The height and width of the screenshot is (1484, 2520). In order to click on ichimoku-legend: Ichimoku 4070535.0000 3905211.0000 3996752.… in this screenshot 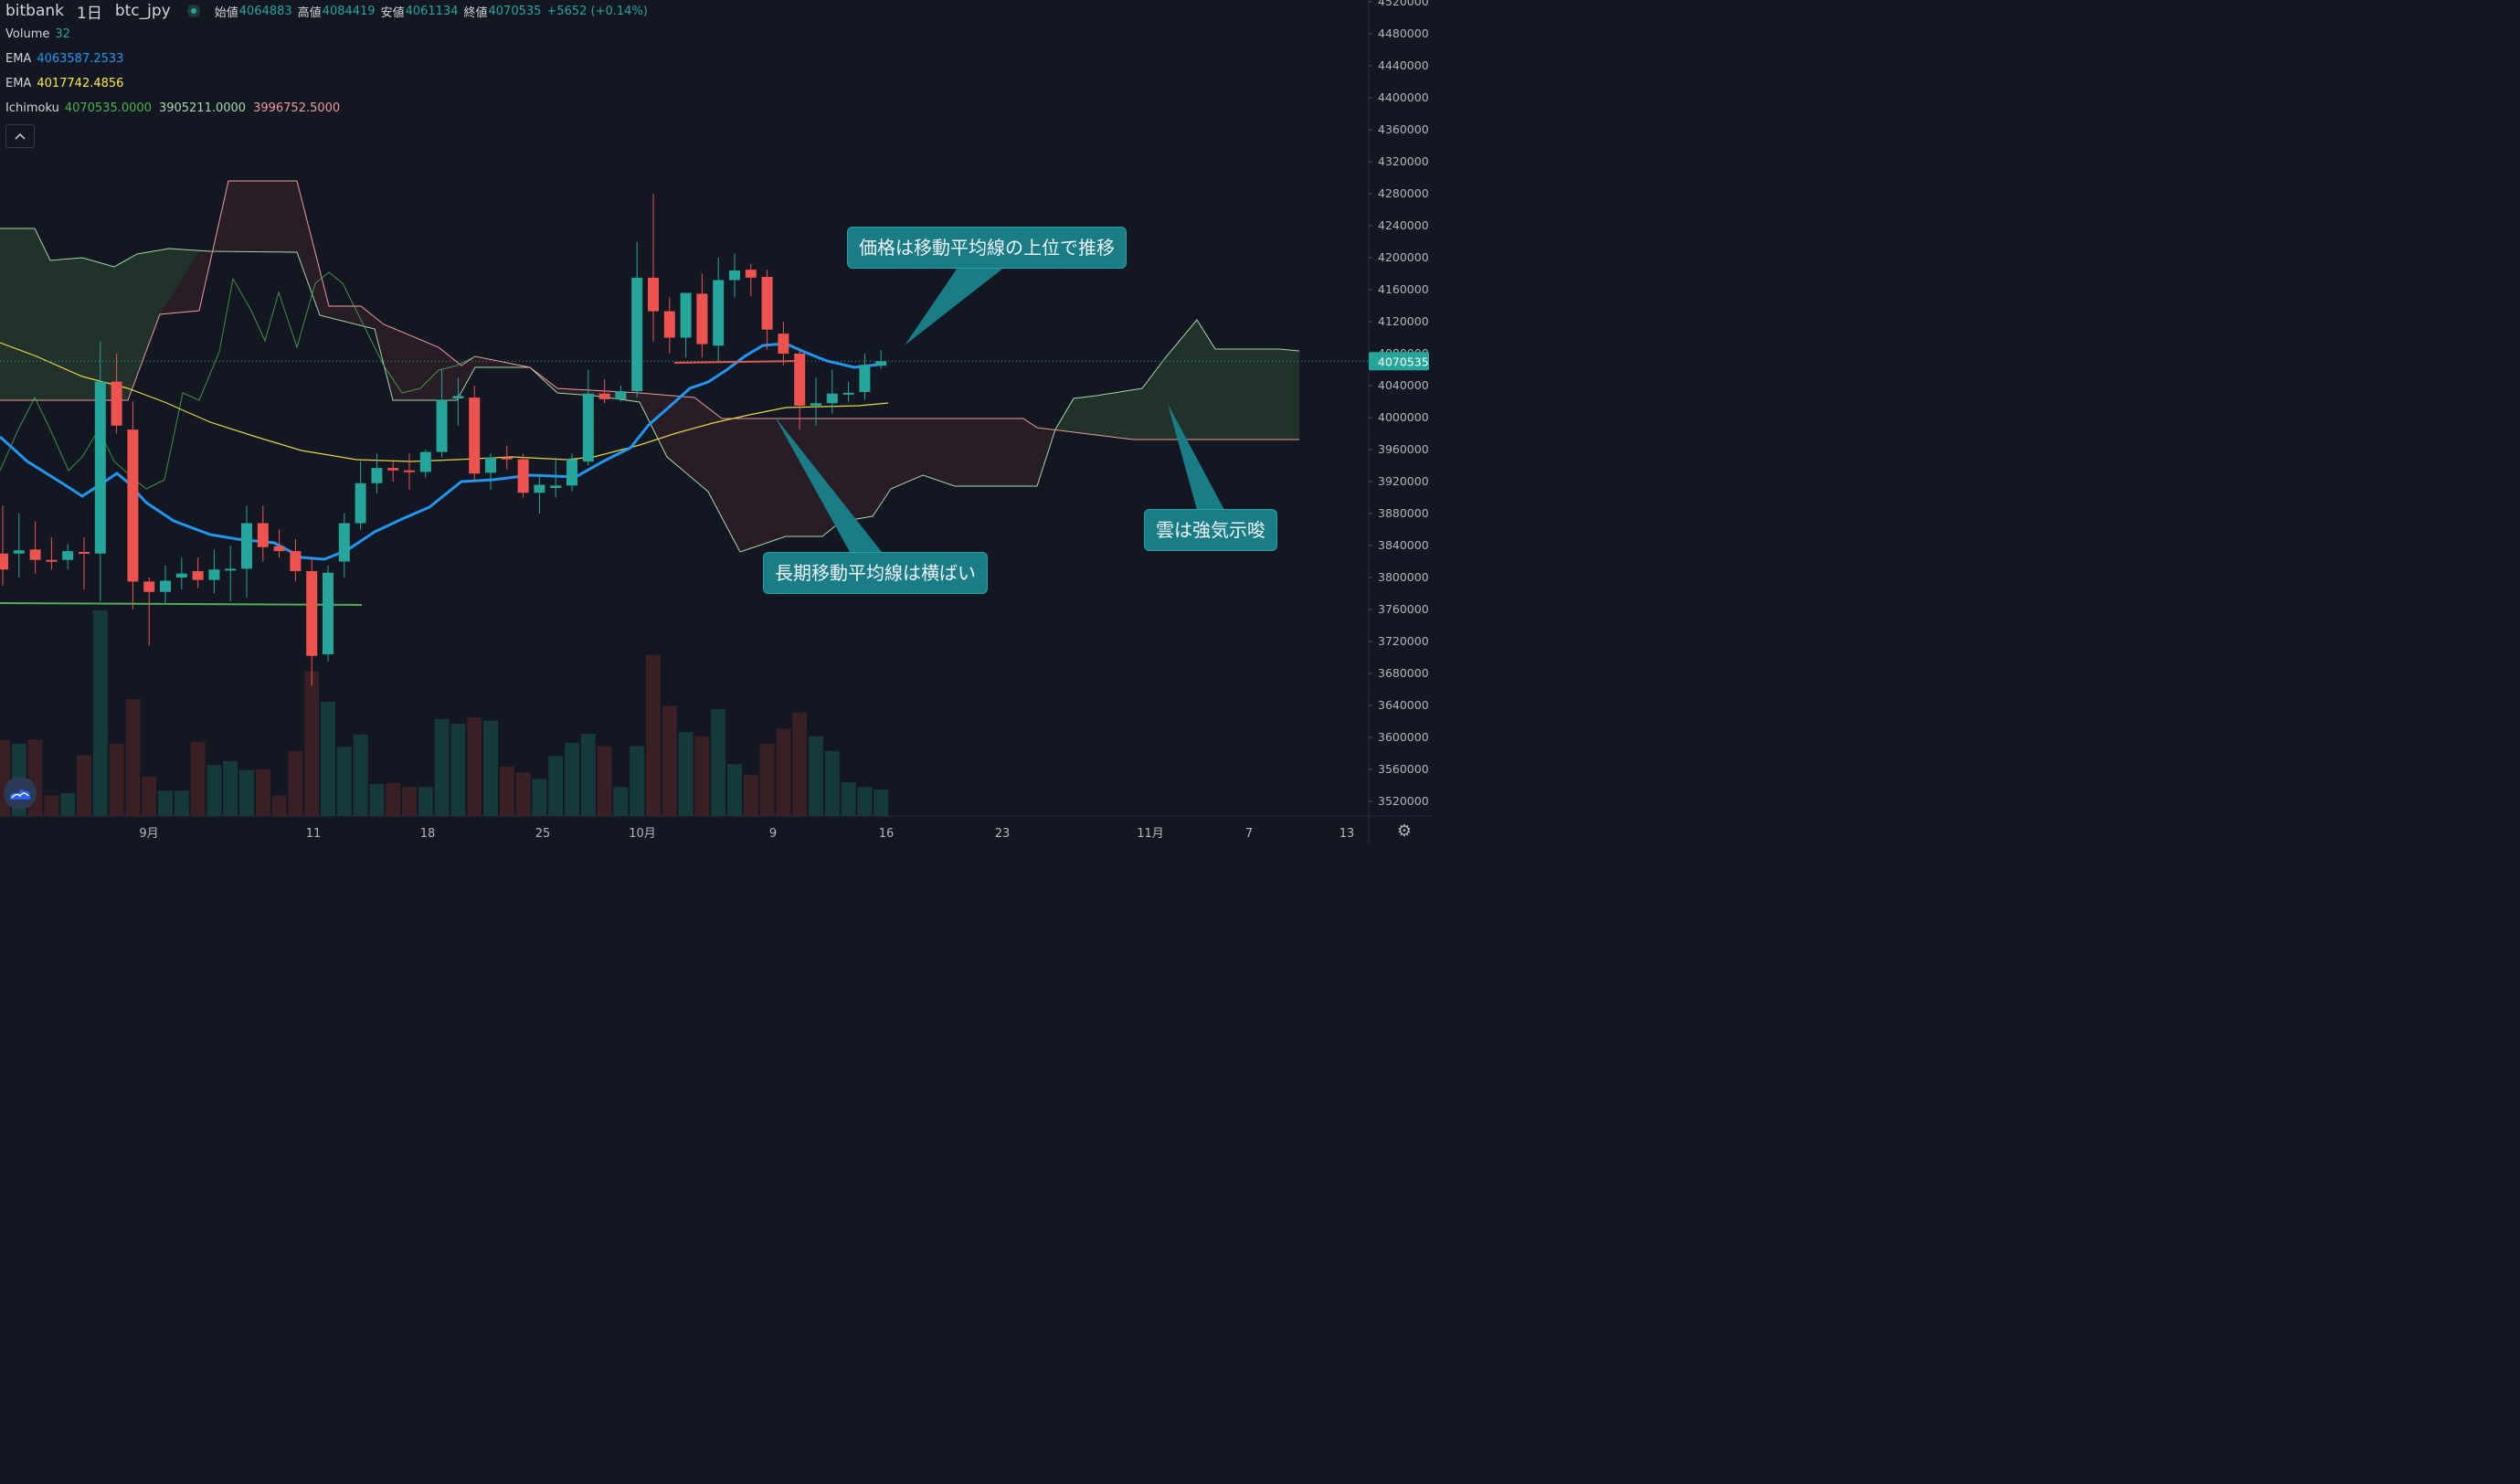, I will do `click(172, 108)`.